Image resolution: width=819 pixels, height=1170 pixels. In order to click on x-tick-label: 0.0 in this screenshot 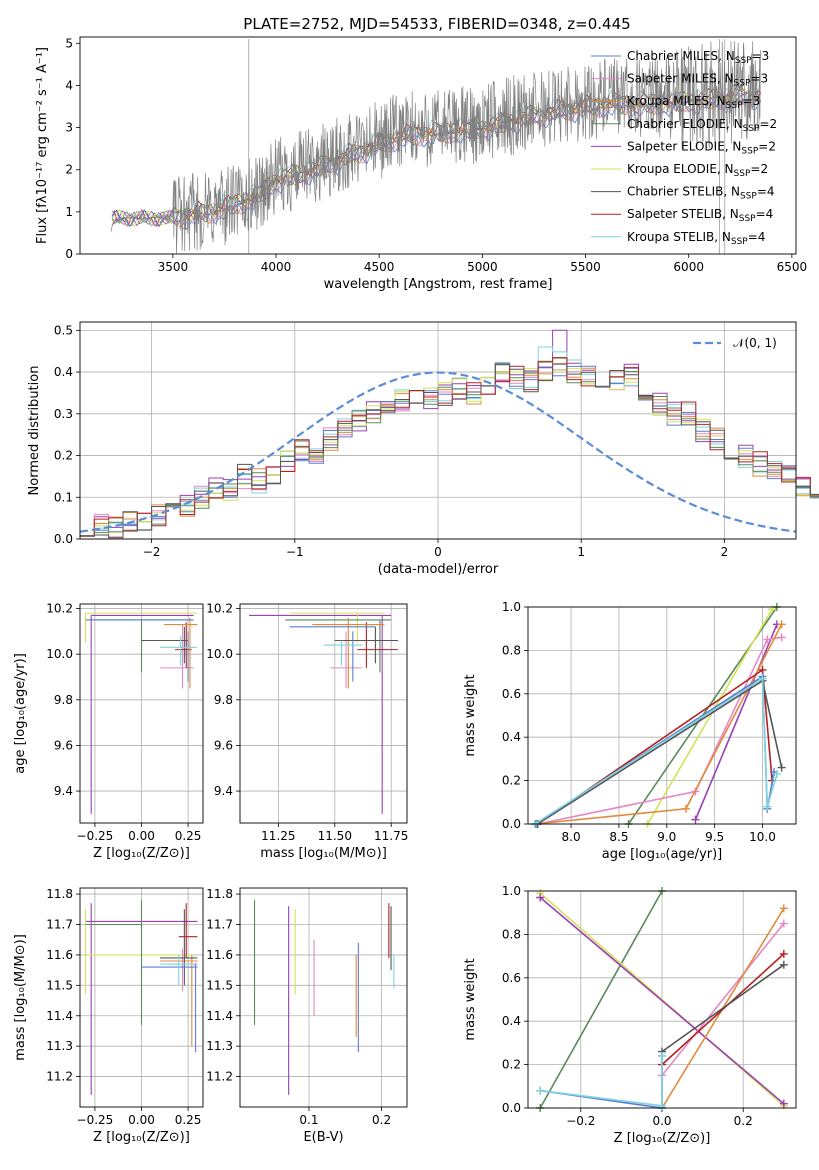, I will do `click(661, 1121)`.